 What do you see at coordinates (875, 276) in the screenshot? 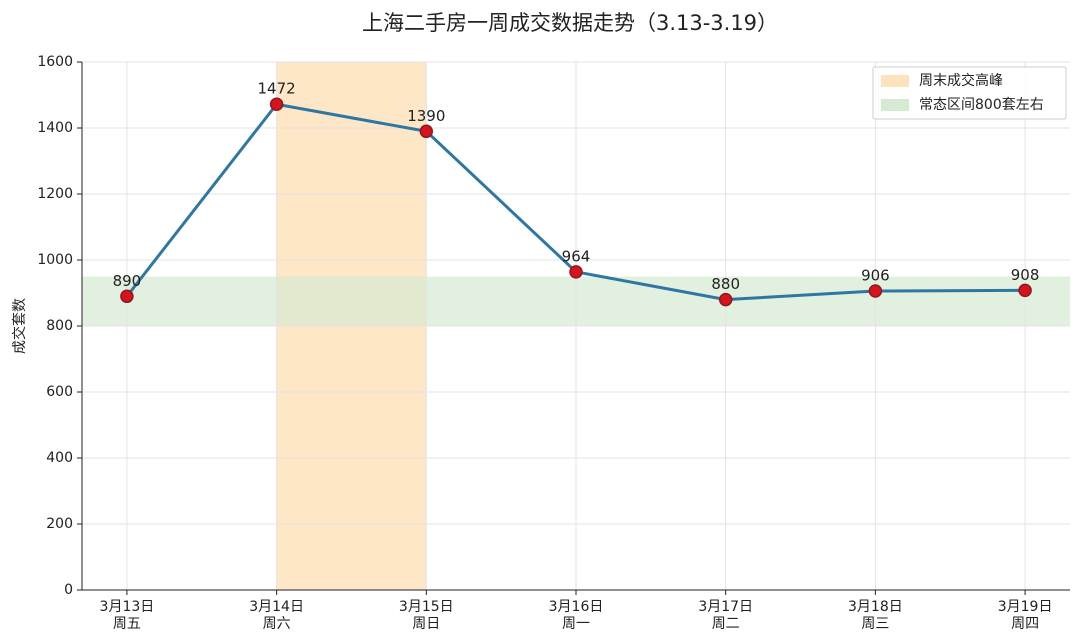
I see `data-label: 906` at bounding box center [875, 276].